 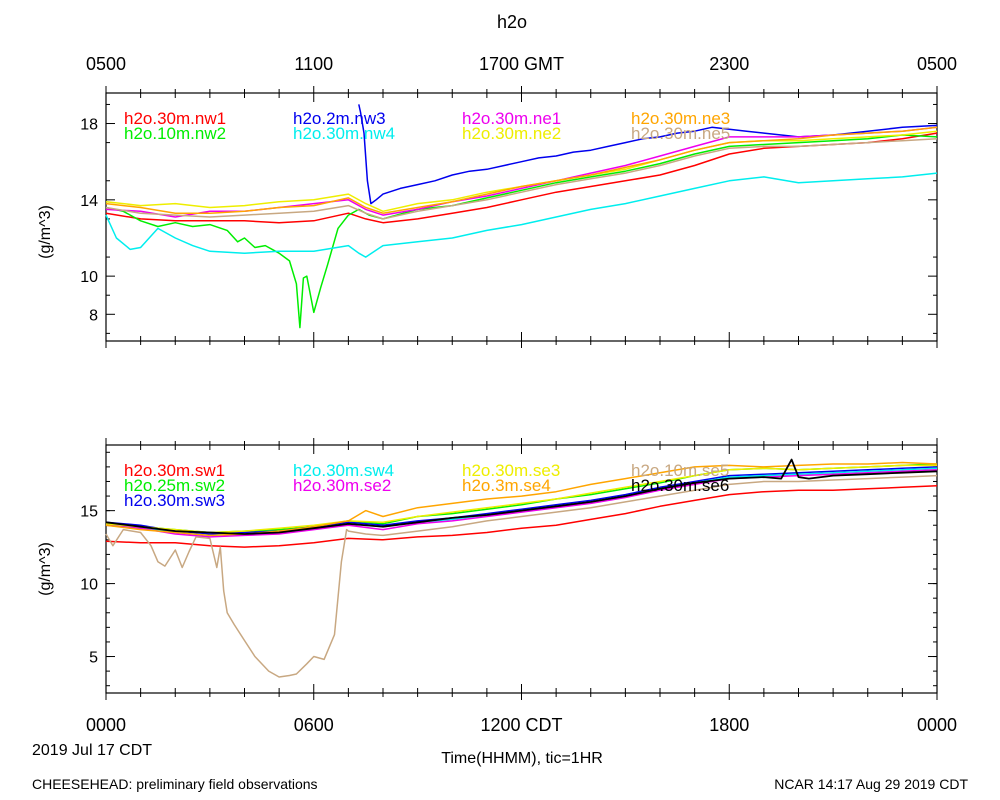 I want to click on legend-entry-h2o.10m.se5: h2o.10m.se5, so click(x=680, y=470).